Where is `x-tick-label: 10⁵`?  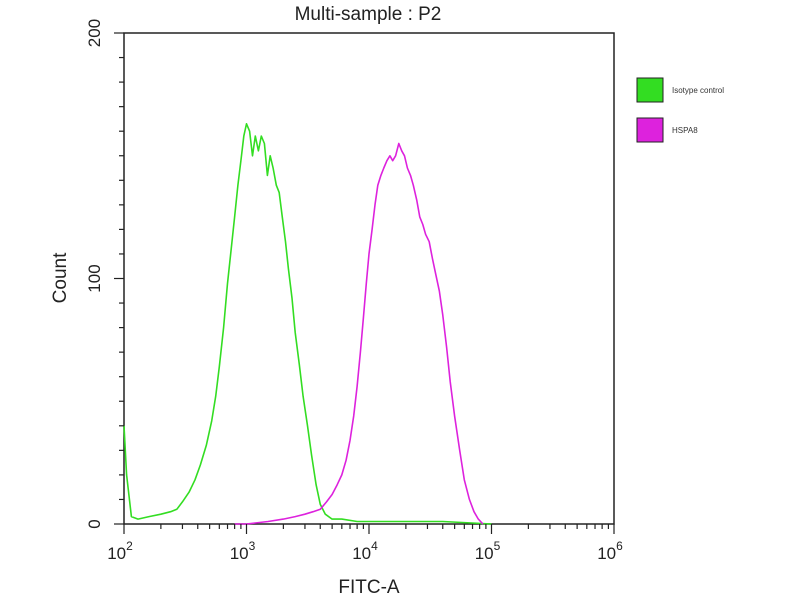
x-tick-label: 10⁵ is located at coordinates (488, 551).